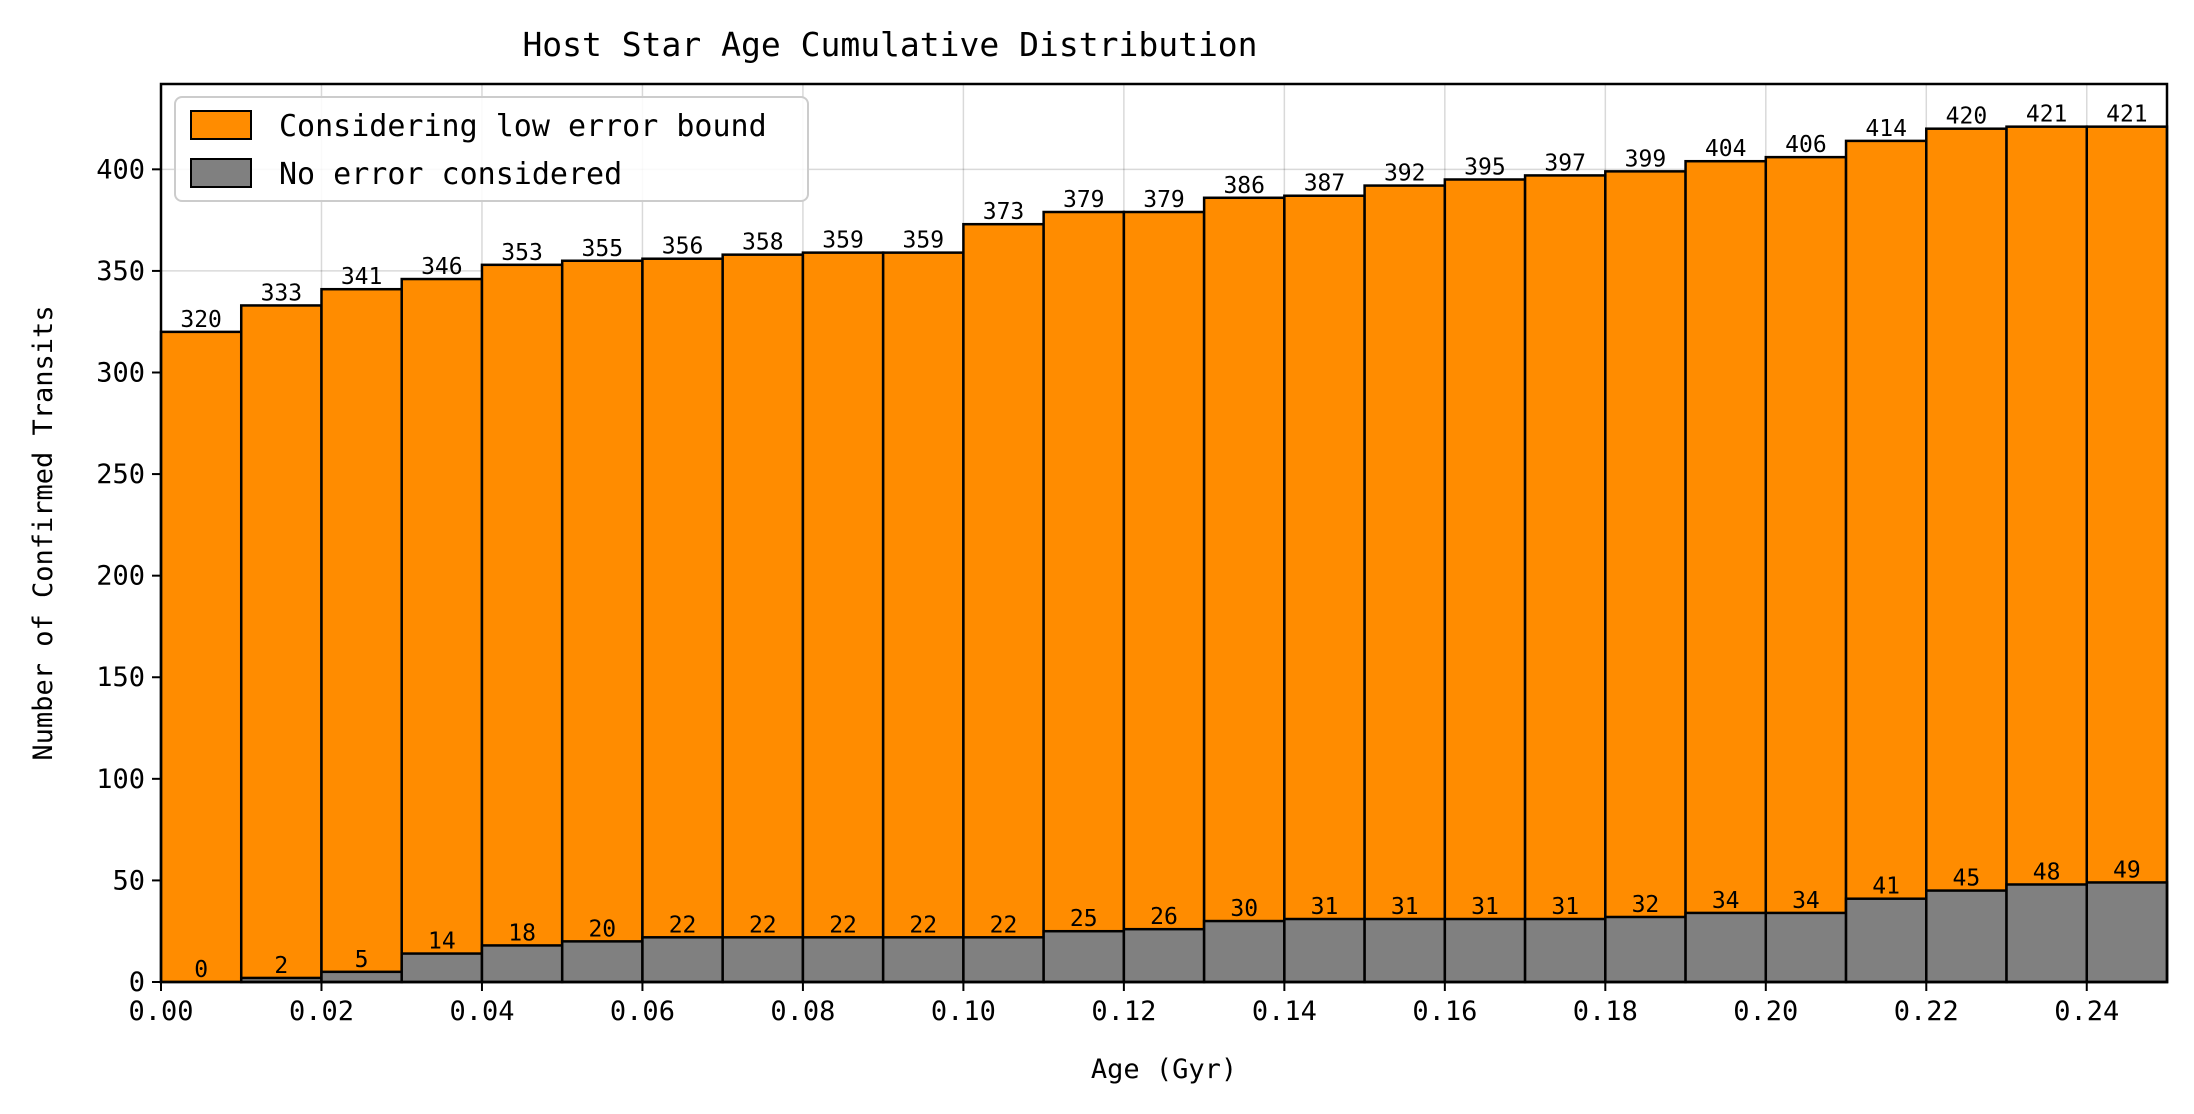 The image size is (2194, 1114). Describe the element at coordinates (1646, 159) in the screenshot. I see `data-label-low-error: 399` at that location.